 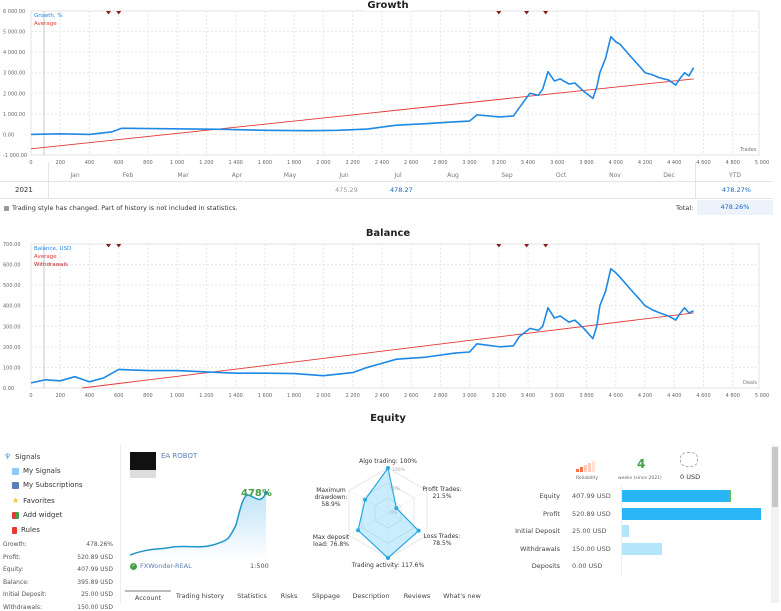 I want to click on star-icon: ★, so click(x=16, y=500).